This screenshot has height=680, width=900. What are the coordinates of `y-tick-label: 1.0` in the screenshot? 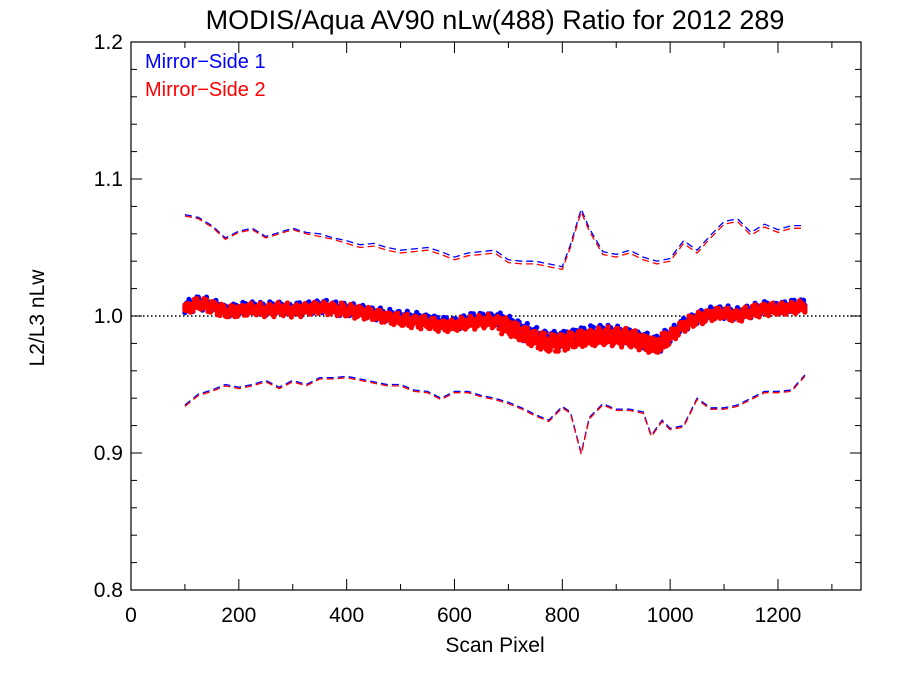 It's located at (108, 316).